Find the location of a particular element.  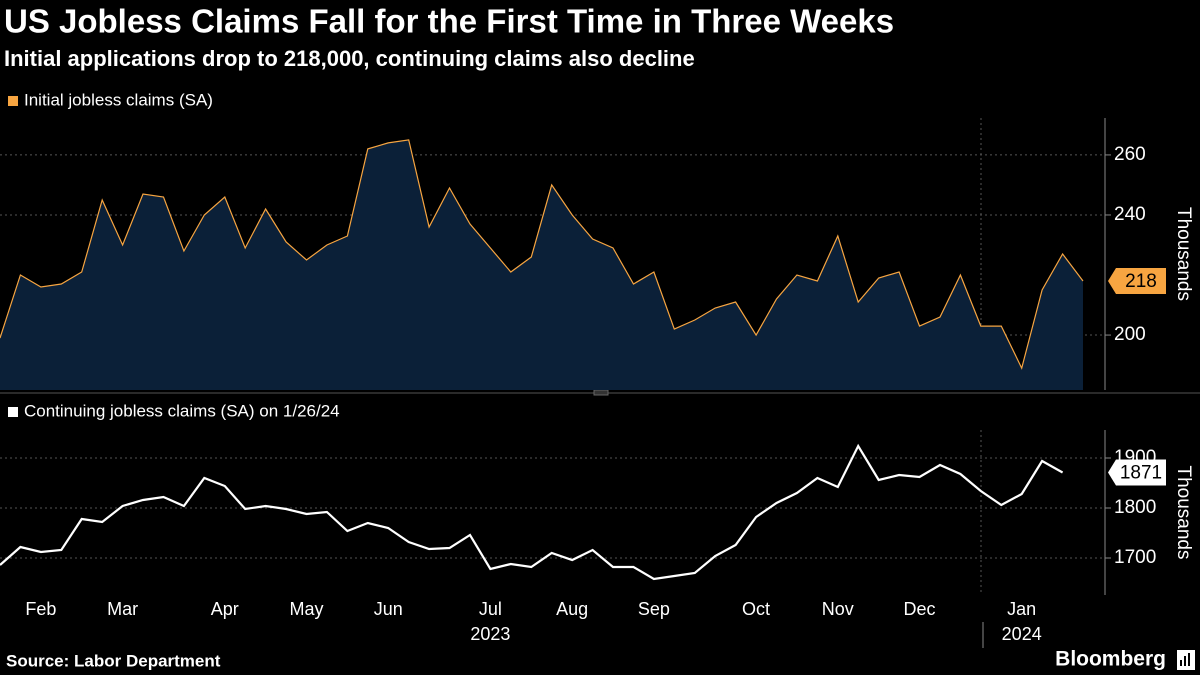

y-tick-label: 260 is located at coordinates (1130, 154).